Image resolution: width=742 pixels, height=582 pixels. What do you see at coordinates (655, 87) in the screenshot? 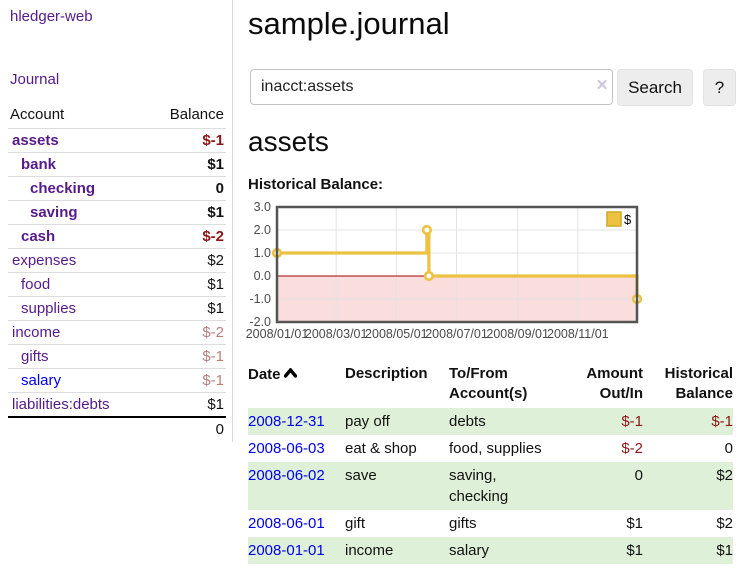
I see `search-button: Search` at bounding box center [655, 87].